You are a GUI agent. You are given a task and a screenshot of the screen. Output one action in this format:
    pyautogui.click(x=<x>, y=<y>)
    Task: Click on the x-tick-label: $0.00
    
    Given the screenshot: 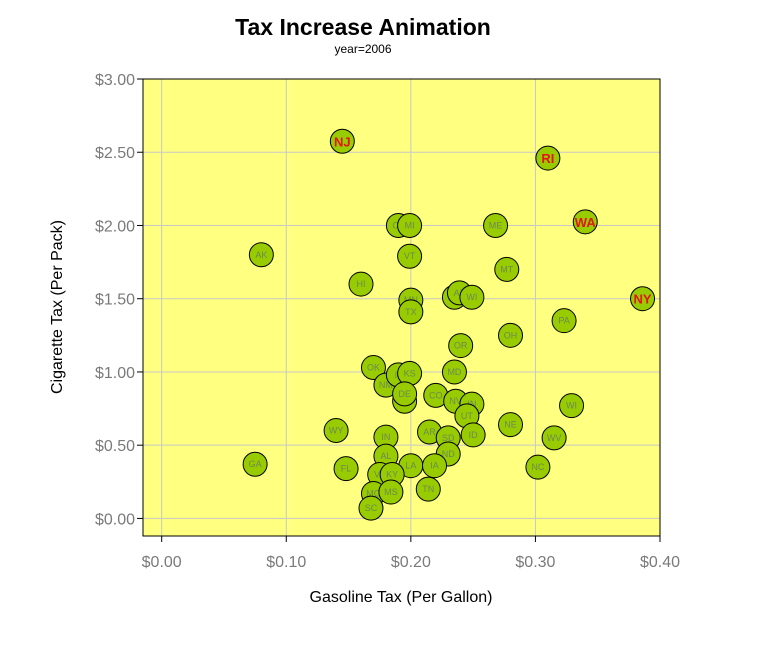 What is the action you would take?
    pyautogui.click(x=162, y=562)
    